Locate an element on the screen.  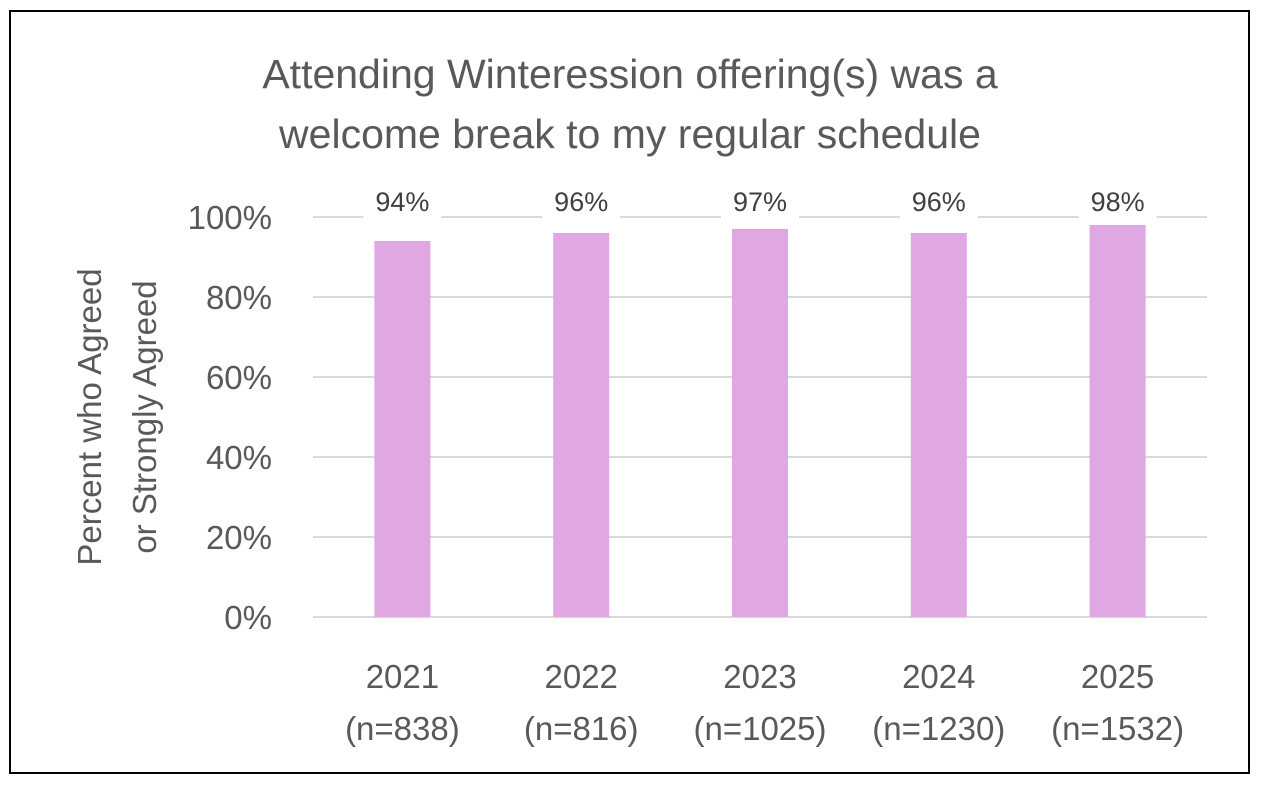
y-tick-label: 100% is located at coordinates (230, 217).